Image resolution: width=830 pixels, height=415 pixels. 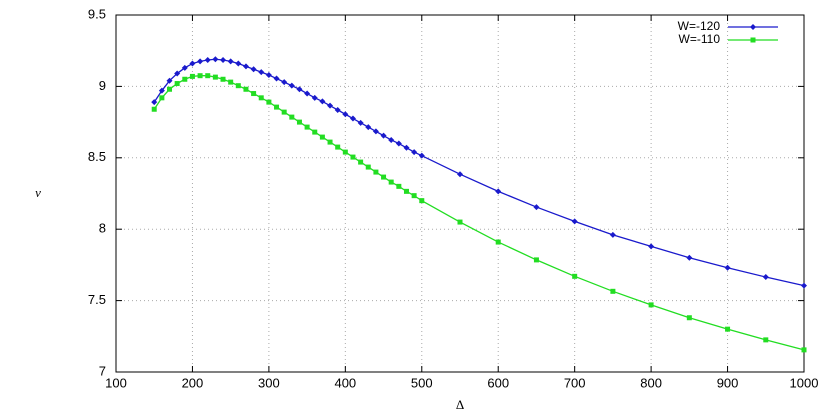 I want to click on x-axis-label: Δ, so click(x=460, y=404).